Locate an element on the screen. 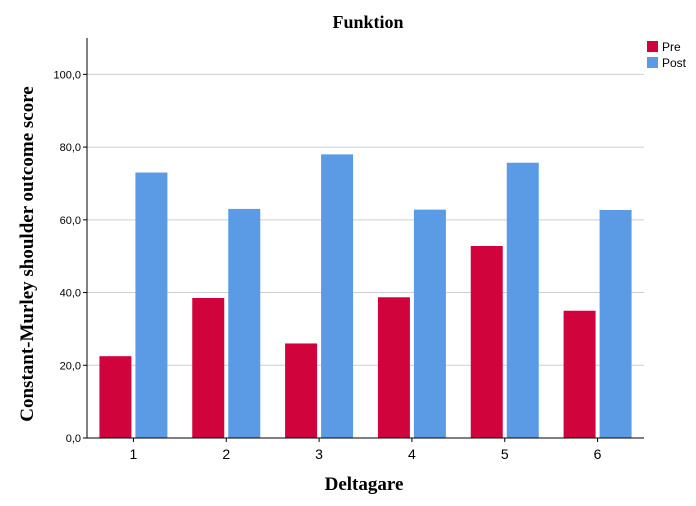  y-tick-label: 100,0 is located at coordinates (67, 75).